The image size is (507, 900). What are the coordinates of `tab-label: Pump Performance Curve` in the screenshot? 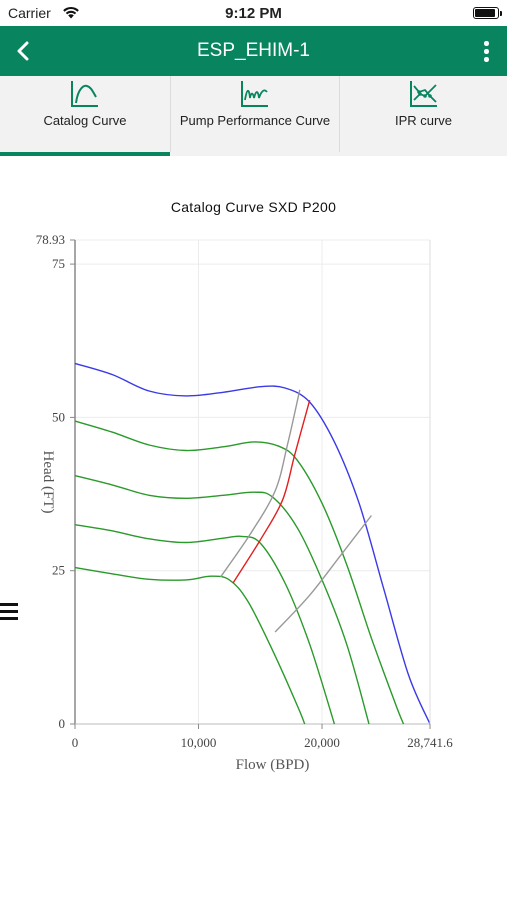 It's located at (255, 120).